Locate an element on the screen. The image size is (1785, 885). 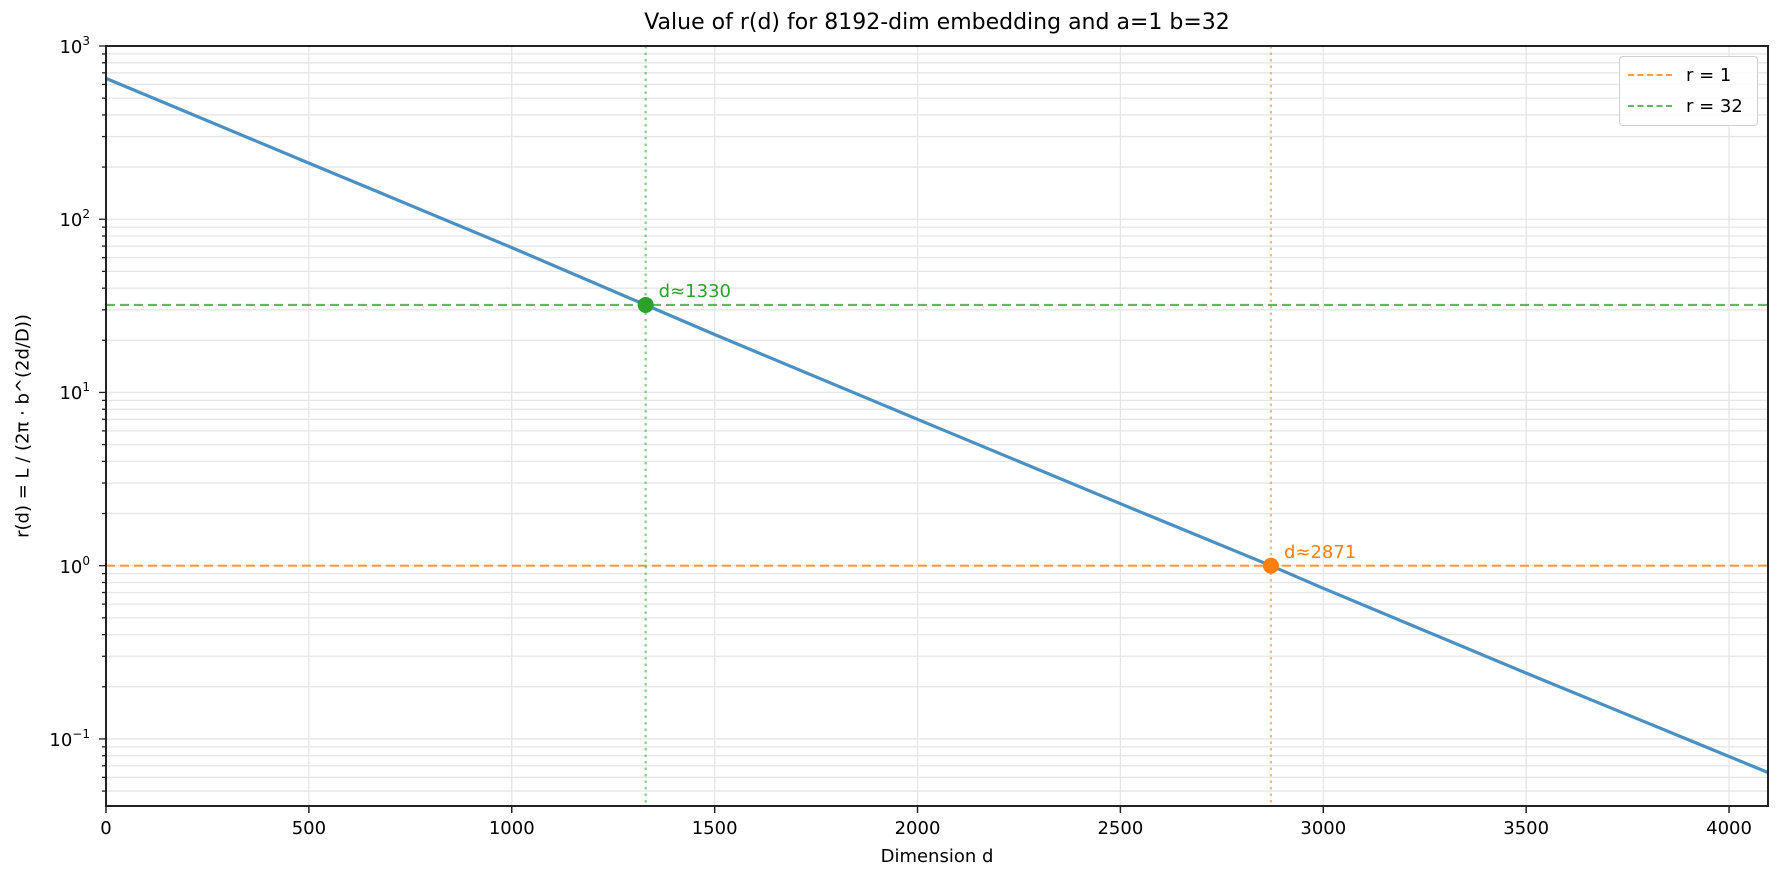
y-tick-label: 10¹ is located at coordinates (74, 392).